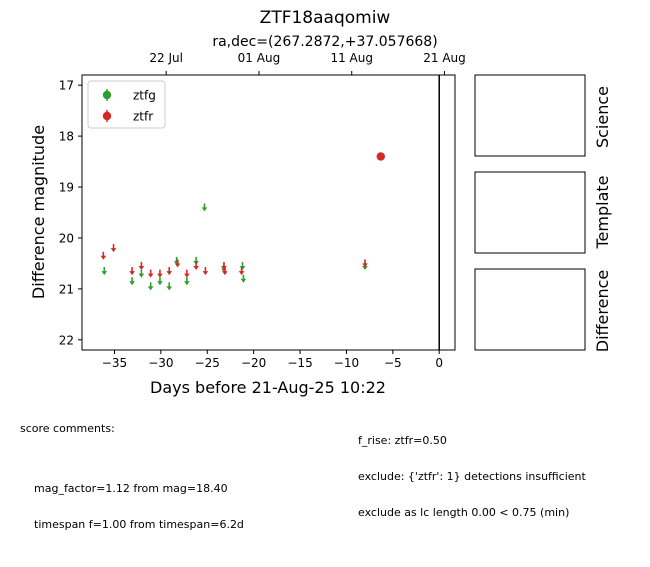 This screenshot has height=567, width=650. I want to click on x-tick-label: −15, so click(299, 363).